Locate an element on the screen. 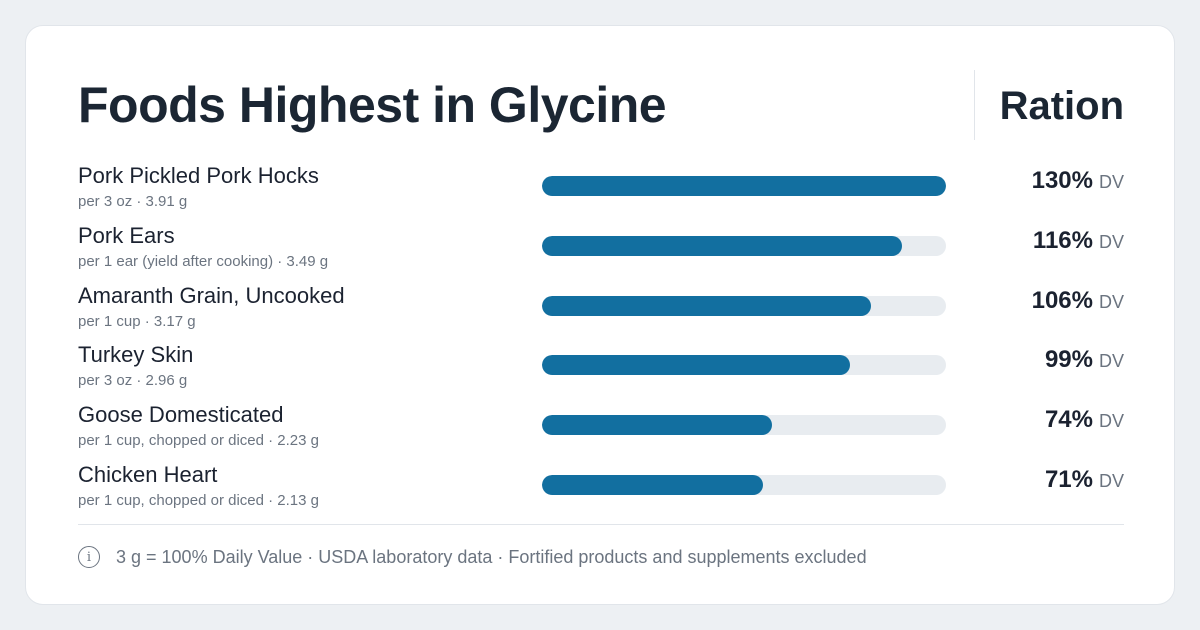 The image size is (1200, 630). percent-label: 74% DV is located at coordinates (1084, 420).